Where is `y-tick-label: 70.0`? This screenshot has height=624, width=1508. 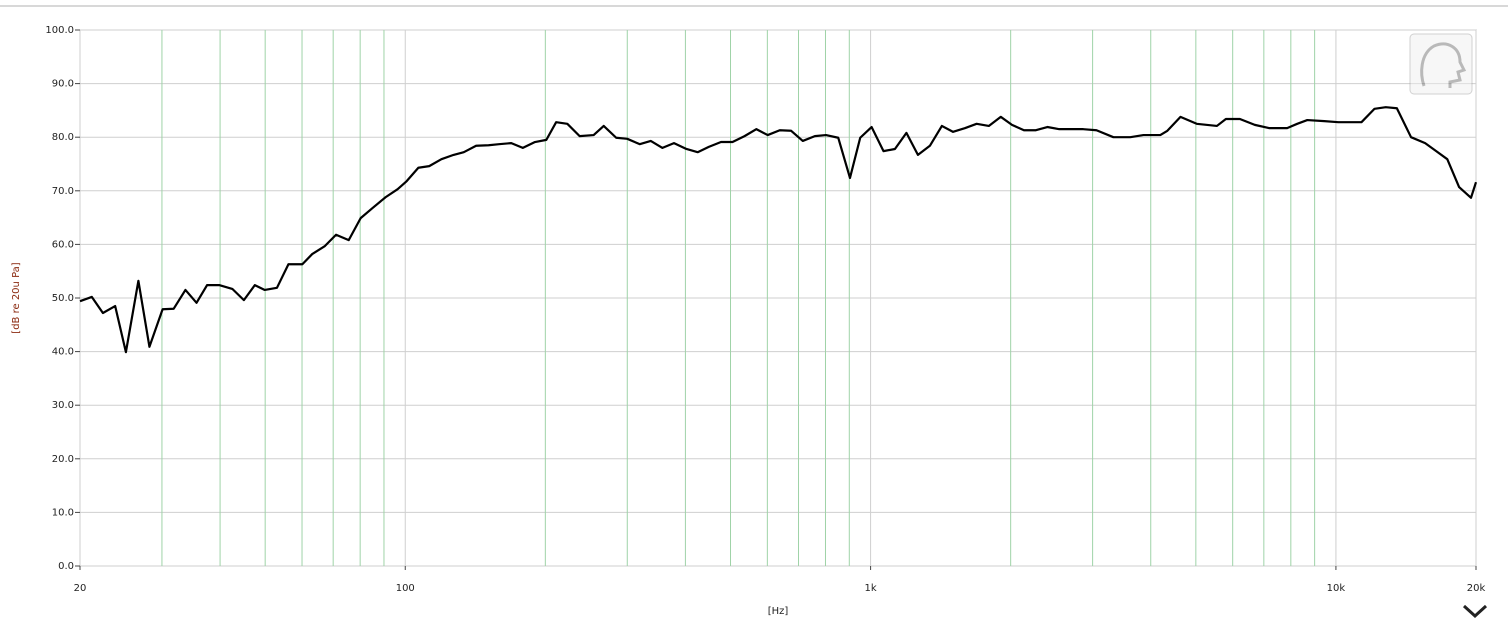
y-tick-label: 70.0 is located at coordinates (63, 191).